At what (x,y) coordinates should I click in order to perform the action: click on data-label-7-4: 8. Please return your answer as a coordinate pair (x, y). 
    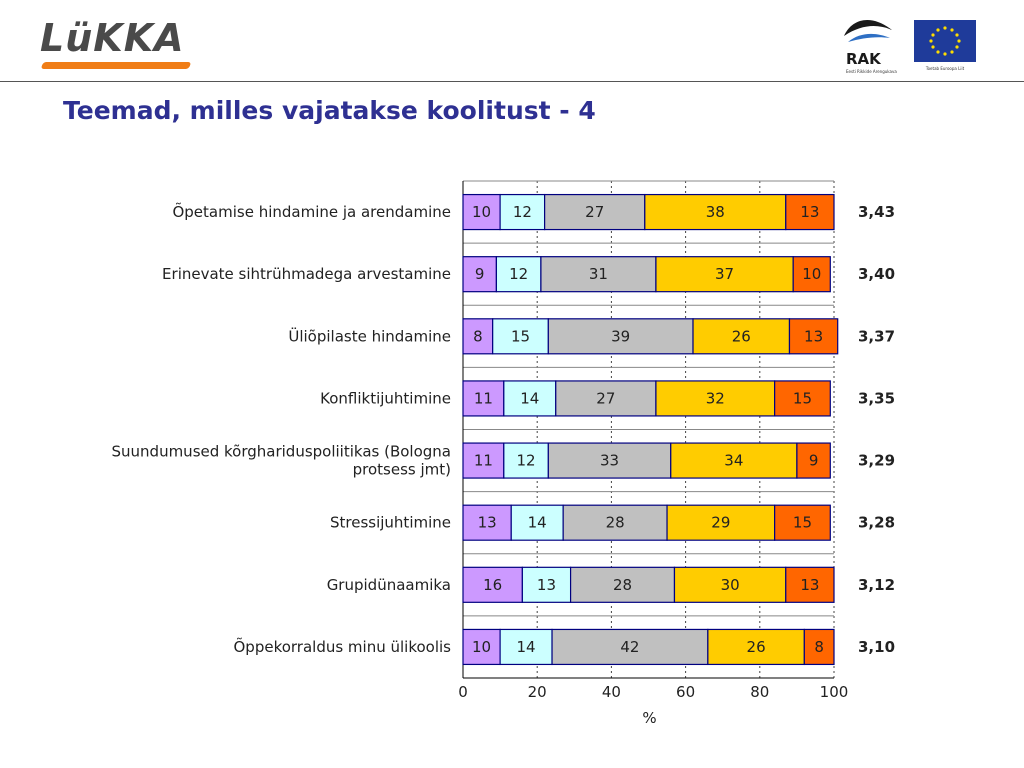
    Looking at the image, I should click on (819, 647).